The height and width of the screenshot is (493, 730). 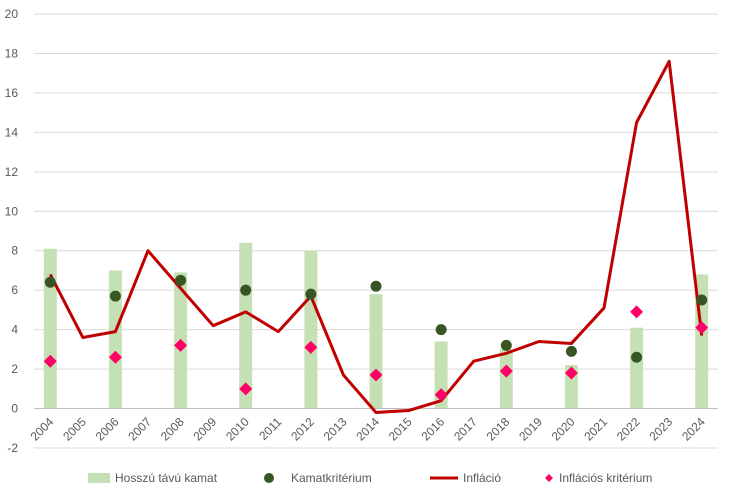 I want to click on legend-swatch-bar, so click(x=99, y=478).